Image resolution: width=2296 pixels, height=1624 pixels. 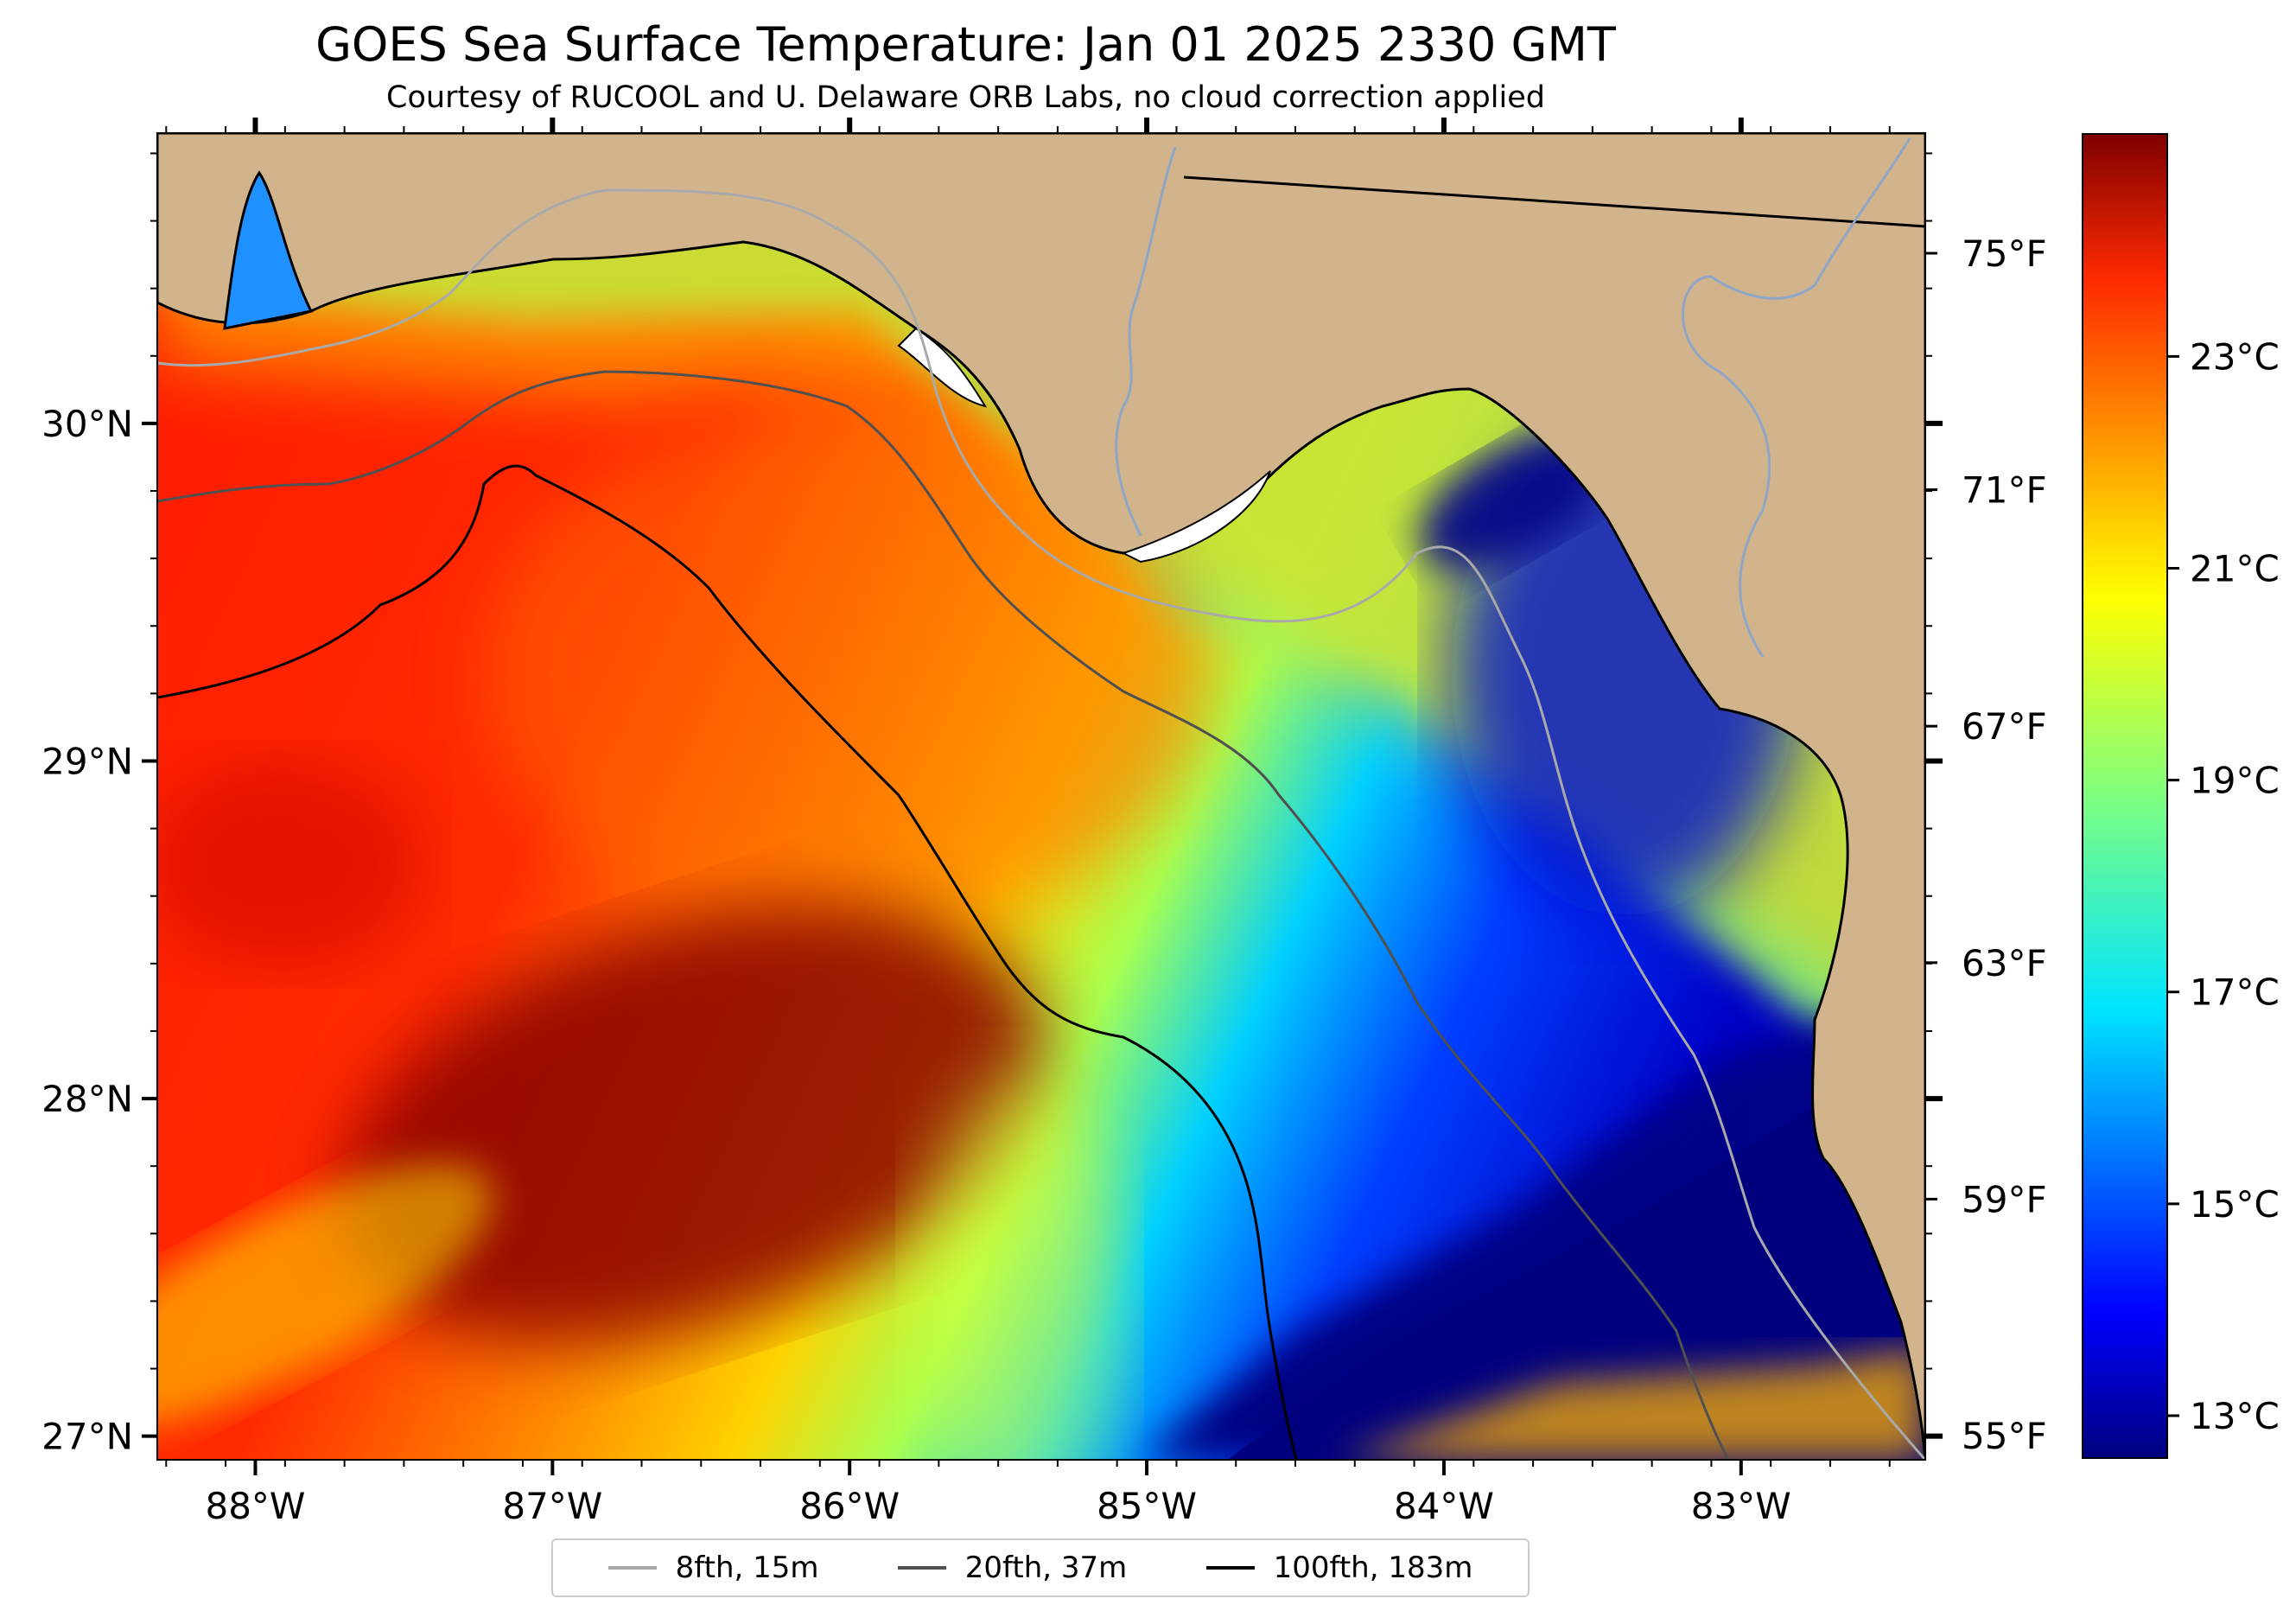 What do you see at coordinates (2125, 796) in the screenshot?
I see `colorbar` at bounding box center [2125, 796].